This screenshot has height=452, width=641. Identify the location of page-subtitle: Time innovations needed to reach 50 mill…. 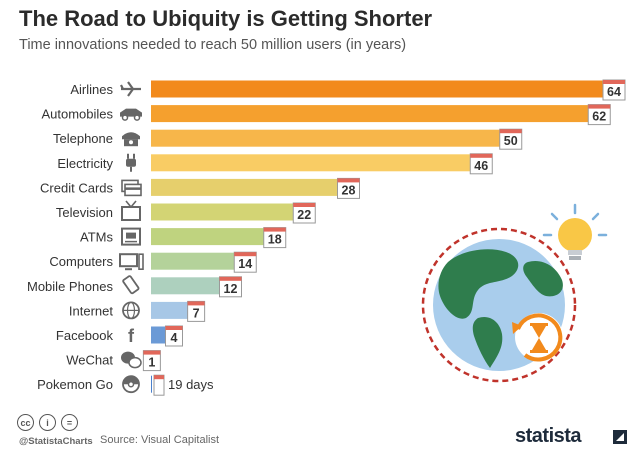
(213, 45).